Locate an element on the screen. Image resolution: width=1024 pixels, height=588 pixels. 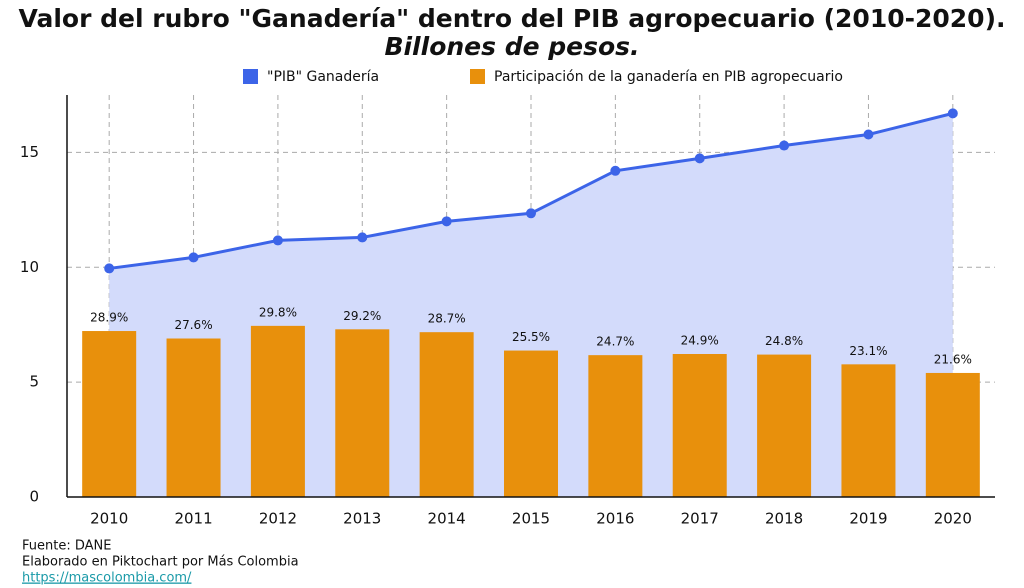
value-label: 28.9% is located at coordinates (109, 318).